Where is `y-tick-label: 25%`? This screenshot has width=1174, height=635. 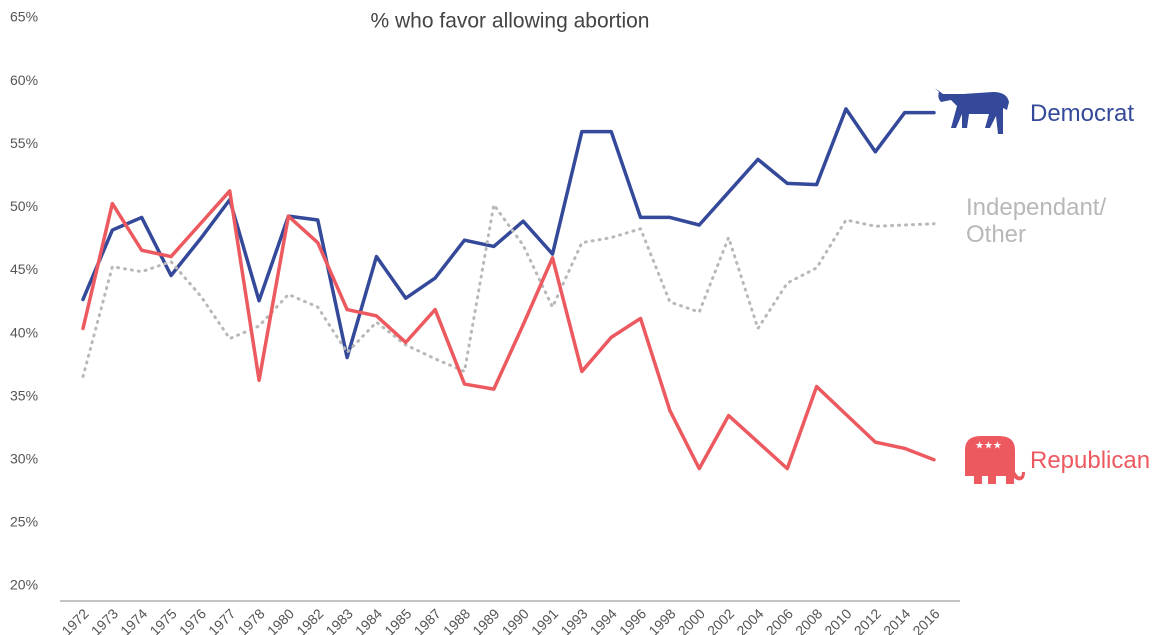
y-tick-label: 25% is located at coordinates (24, 522).